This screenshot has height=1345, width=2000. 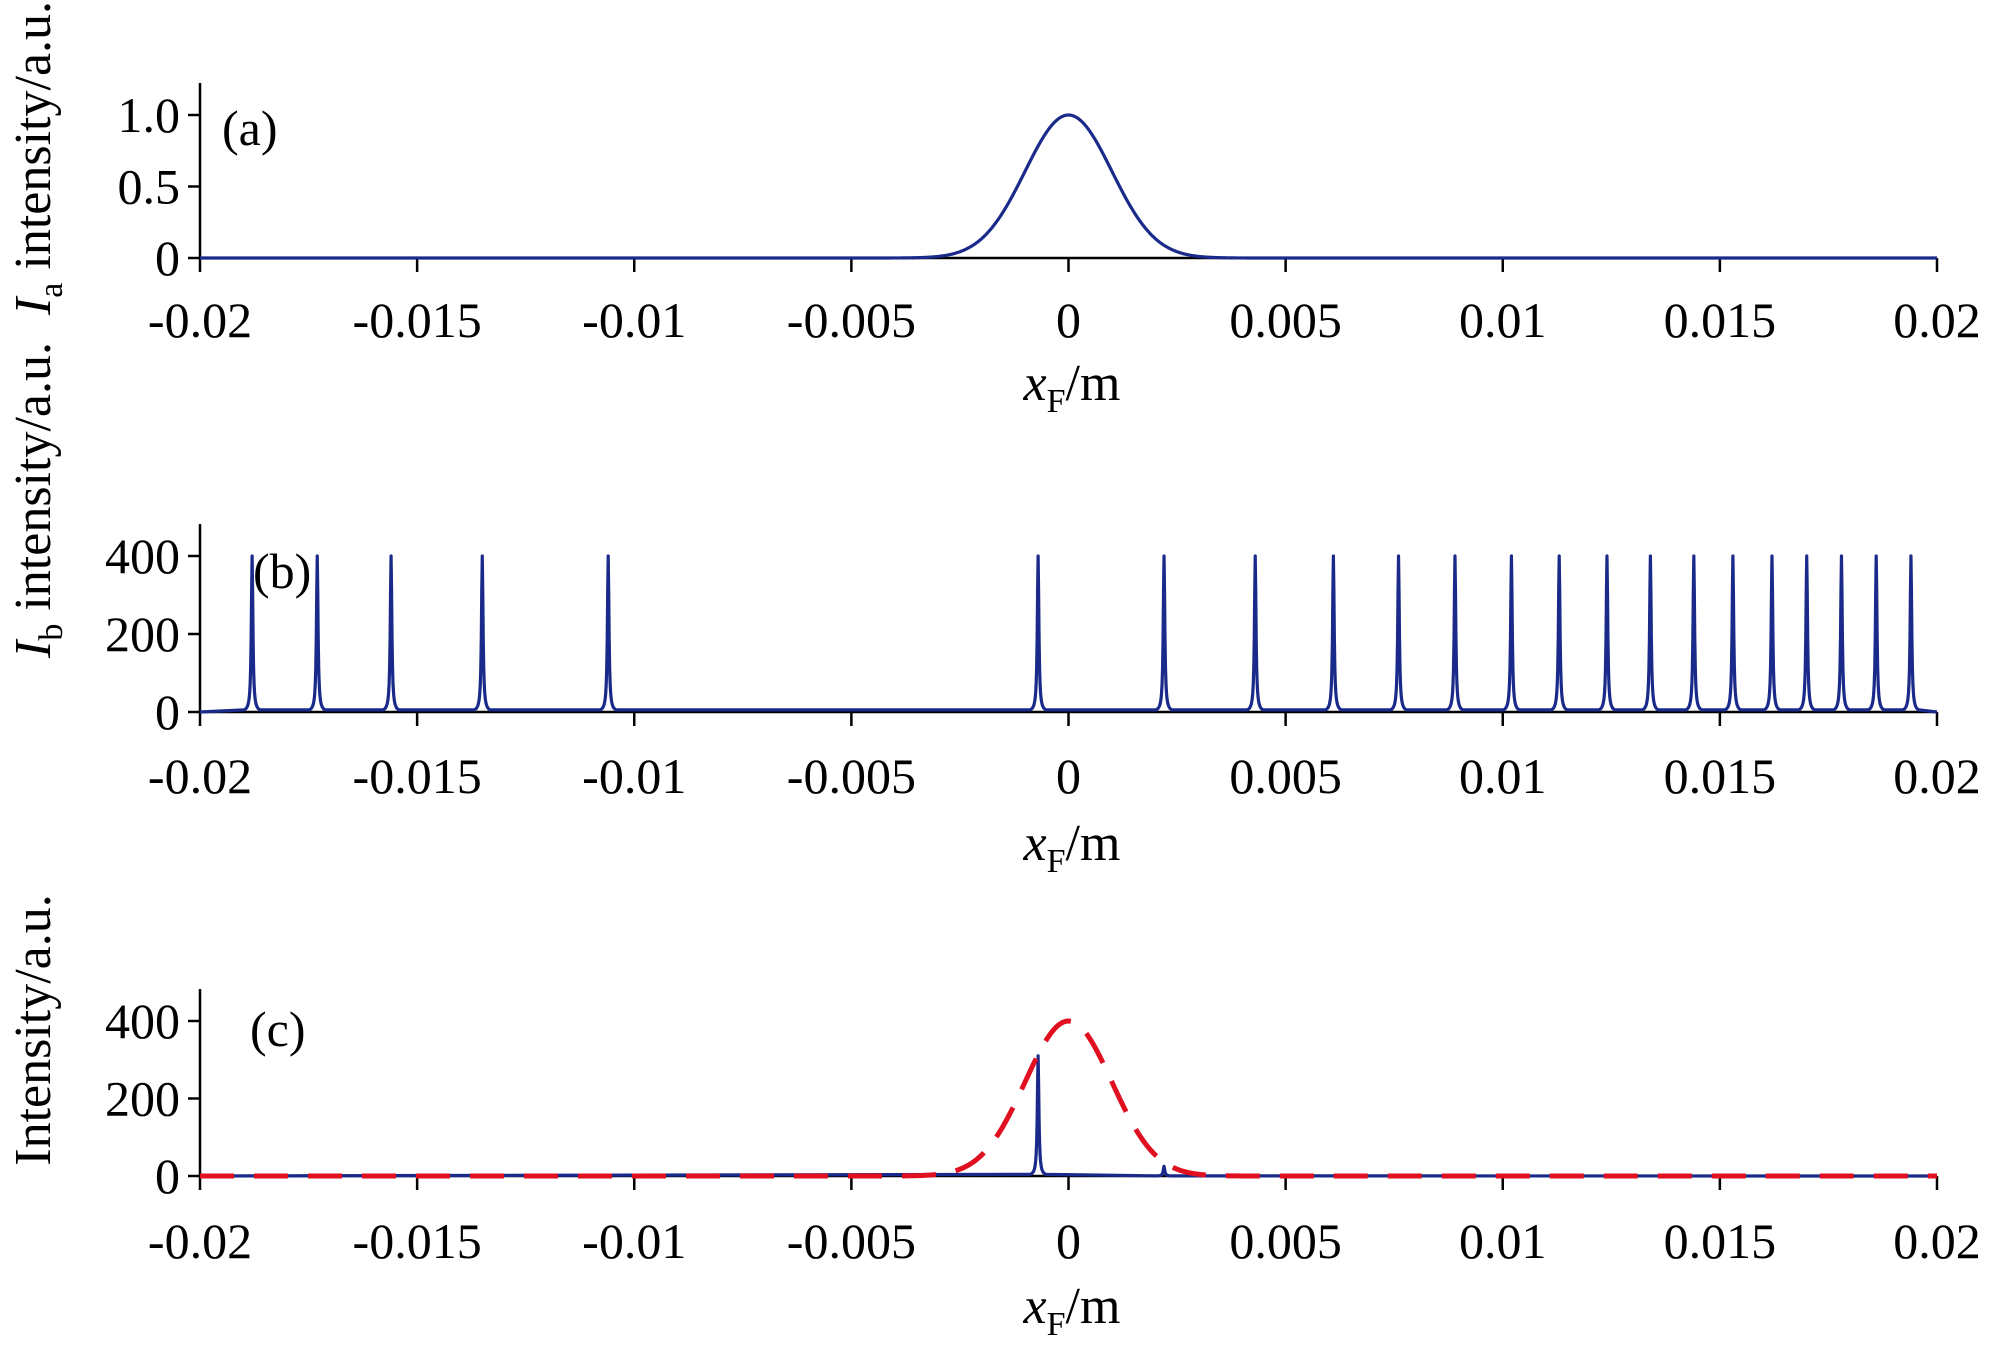 I want to click on y-axis-label: Ia intensity/a.u., so click(x=37, y=158).